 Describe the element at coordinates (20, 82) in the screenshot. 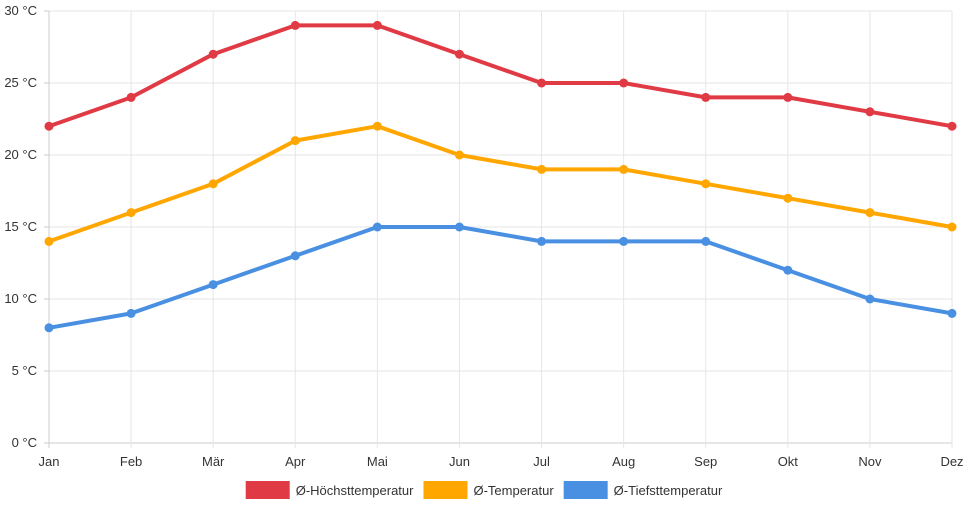

I see `y-tick-label: 25 °C` at that location.